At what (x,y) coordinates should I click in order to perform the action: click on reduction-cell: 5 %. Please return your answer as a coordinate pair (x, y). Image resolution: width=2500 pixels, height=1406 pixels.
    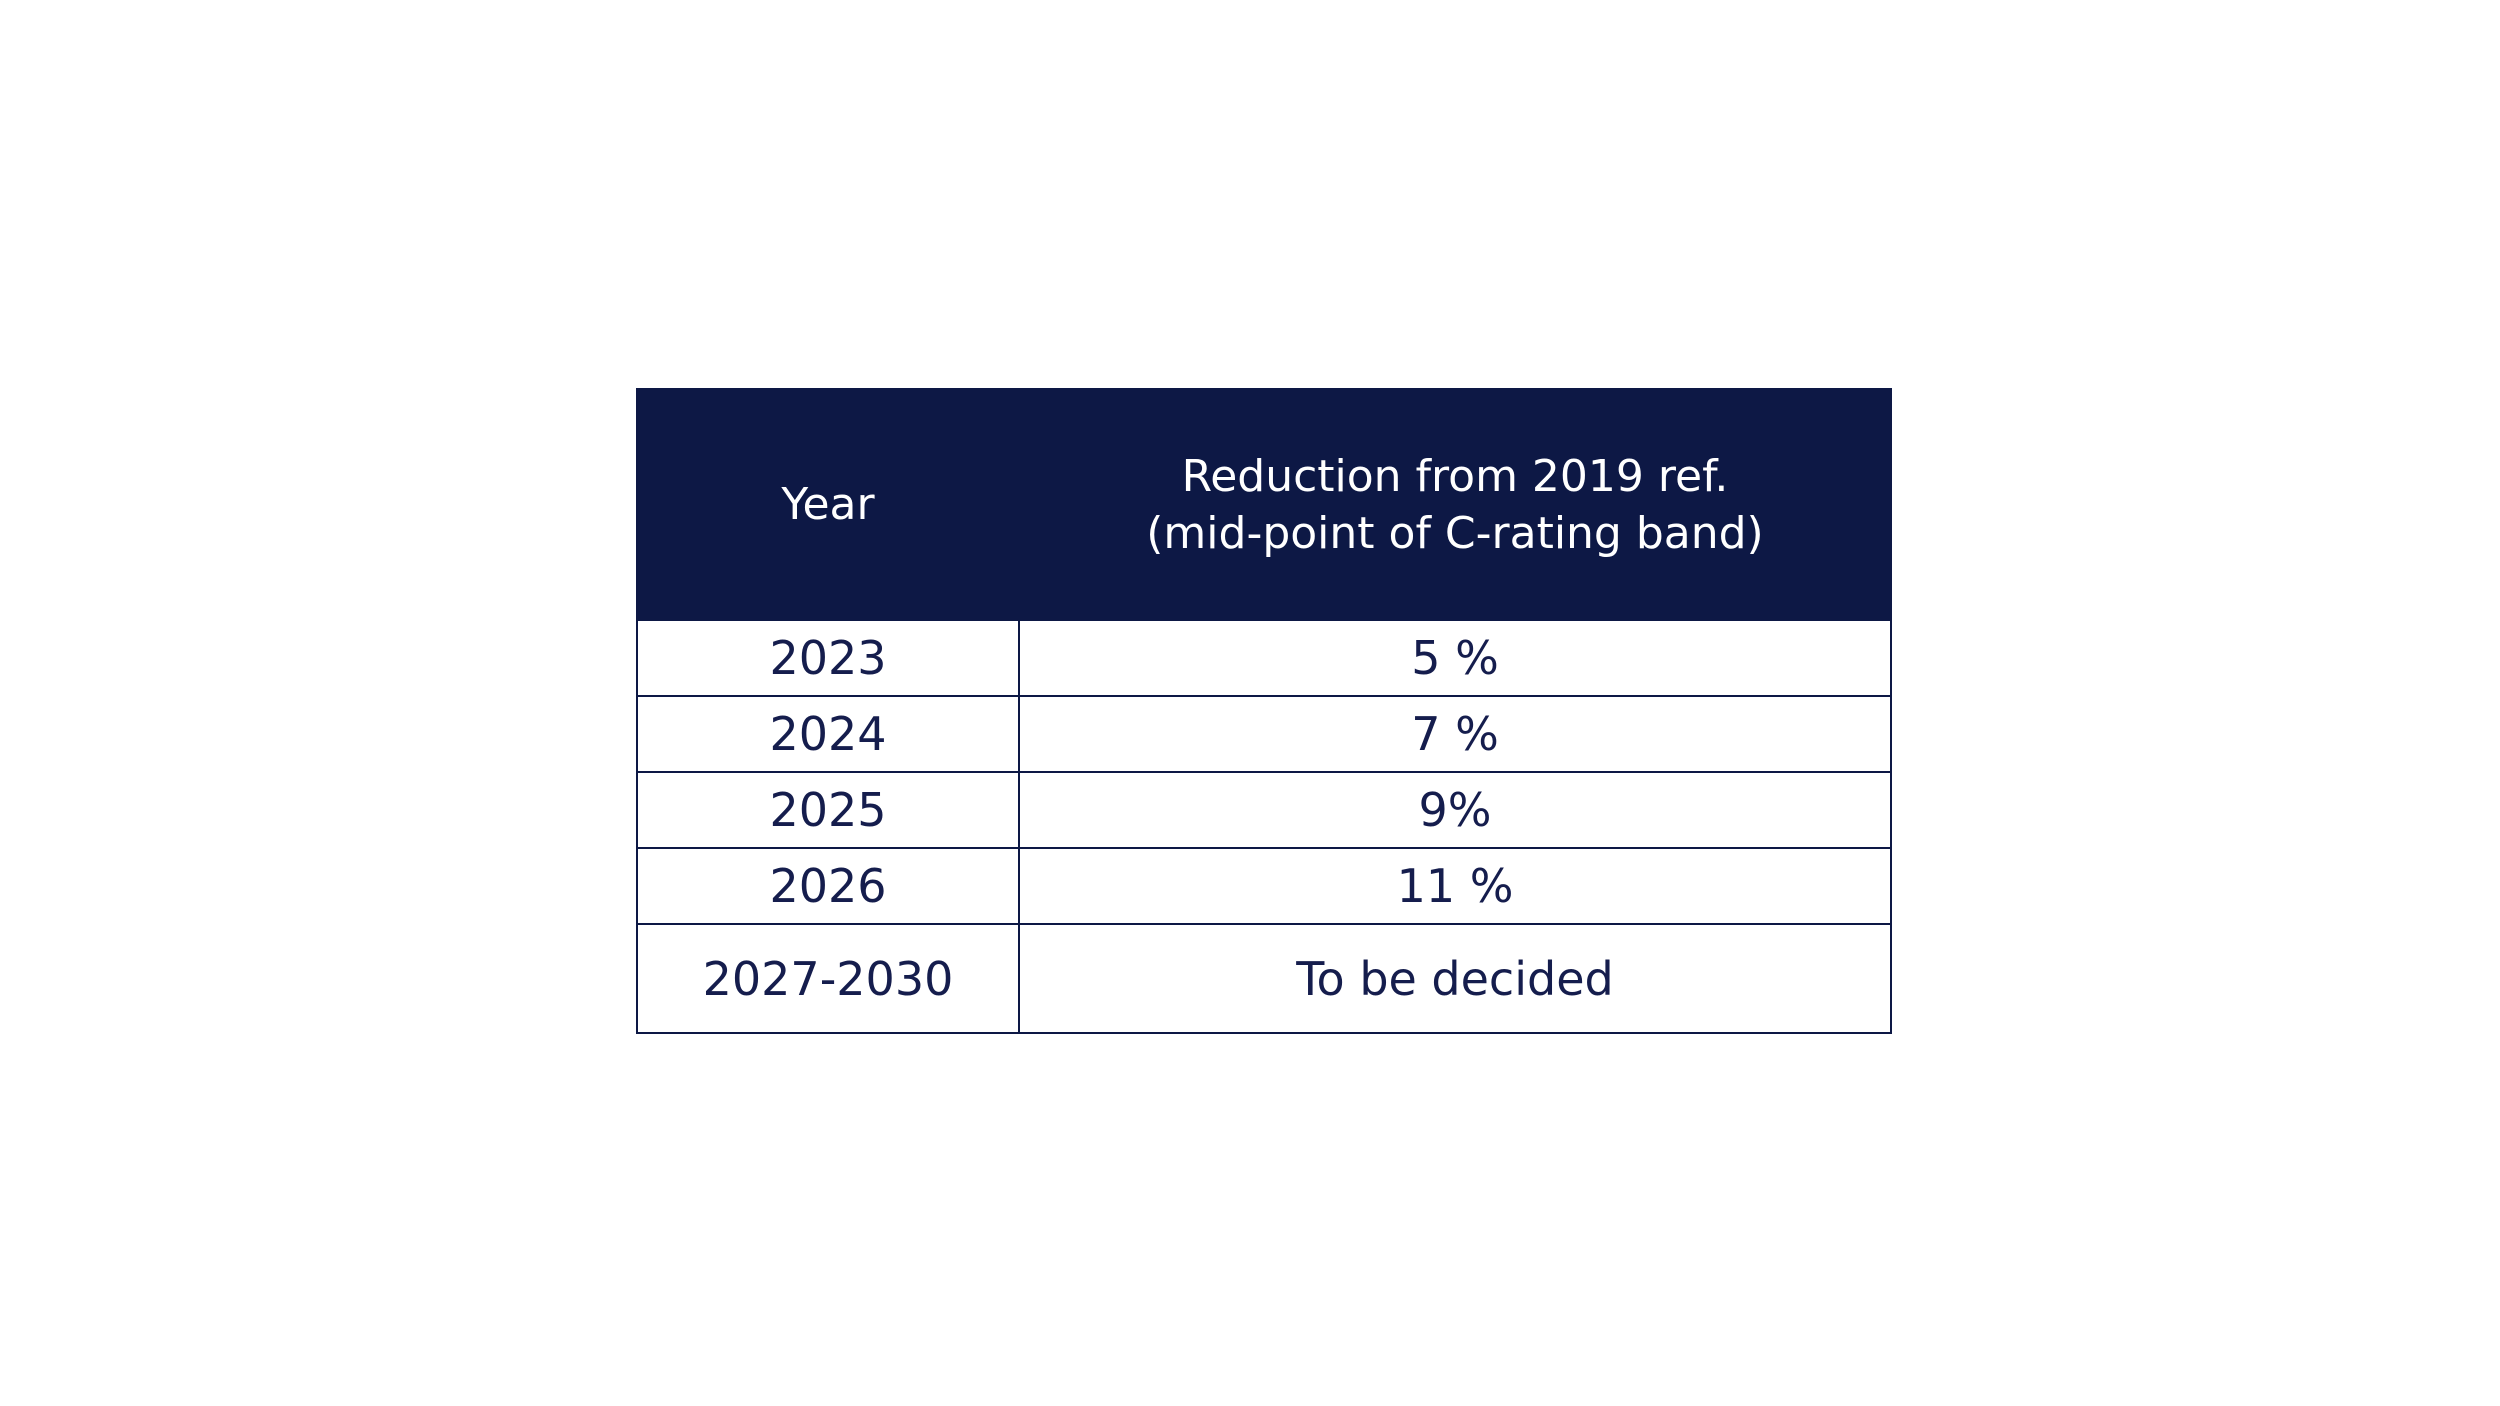
    Looking at the image, I should click on (1455, 658).